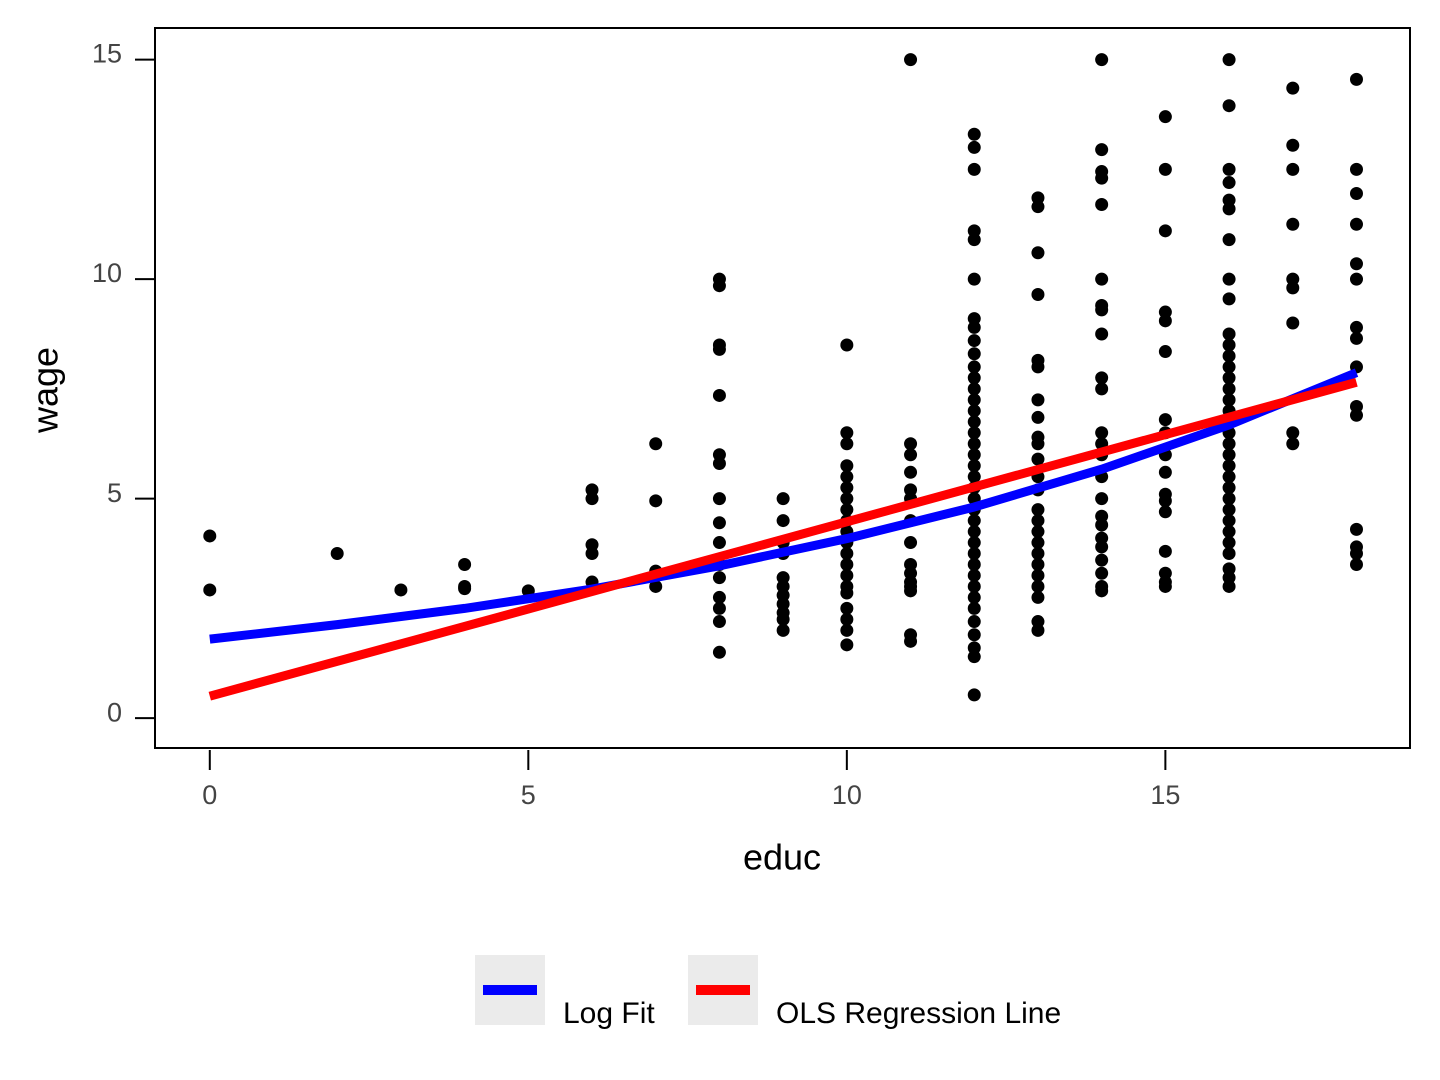 The image size is (1440, 1080). What do you see at coordinates (918, 1013) in the screenshot?
I see `legend-label: OLS Regression Line` at bounding box center [918, 1013].